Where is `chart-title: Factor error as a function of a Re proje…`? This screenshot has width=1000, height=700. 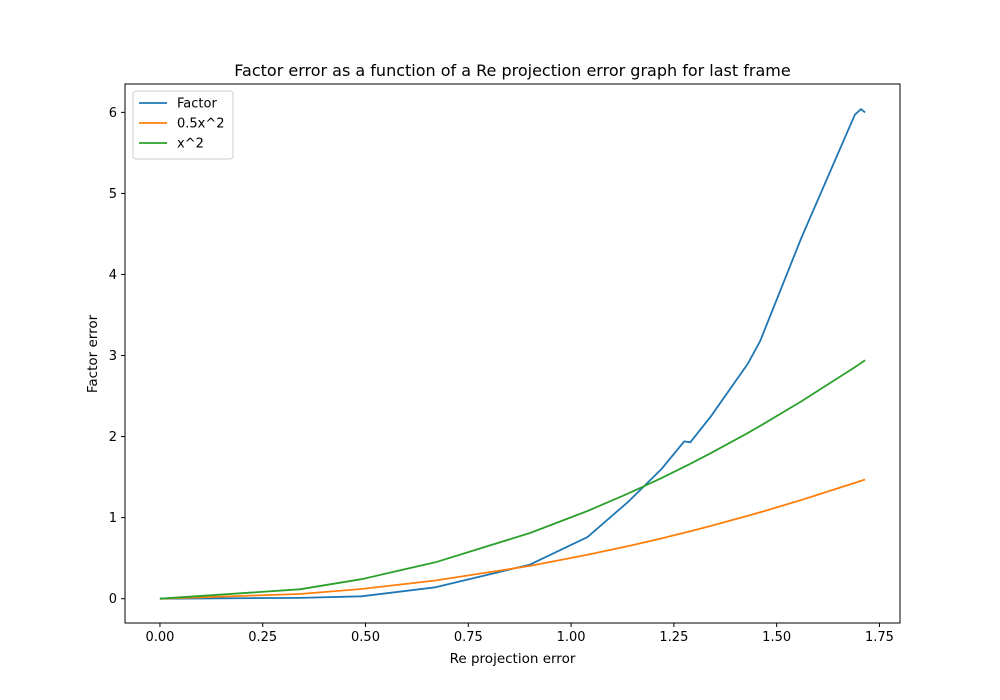 chart-title: Factor error as a function of a Re proje… is located at coordinates (512, 70).